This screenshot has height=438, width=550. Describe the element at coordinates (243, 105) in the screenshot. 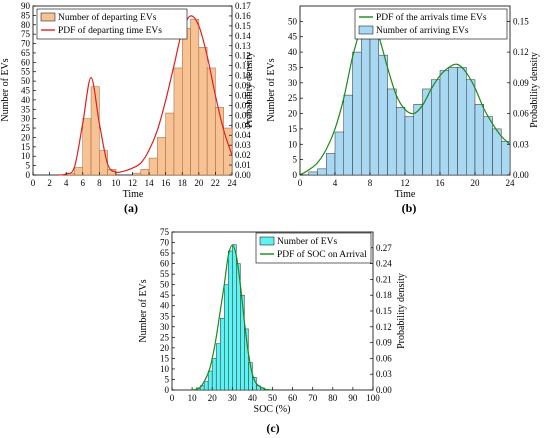

I see `y2-tick-label: 0.07` at that location.